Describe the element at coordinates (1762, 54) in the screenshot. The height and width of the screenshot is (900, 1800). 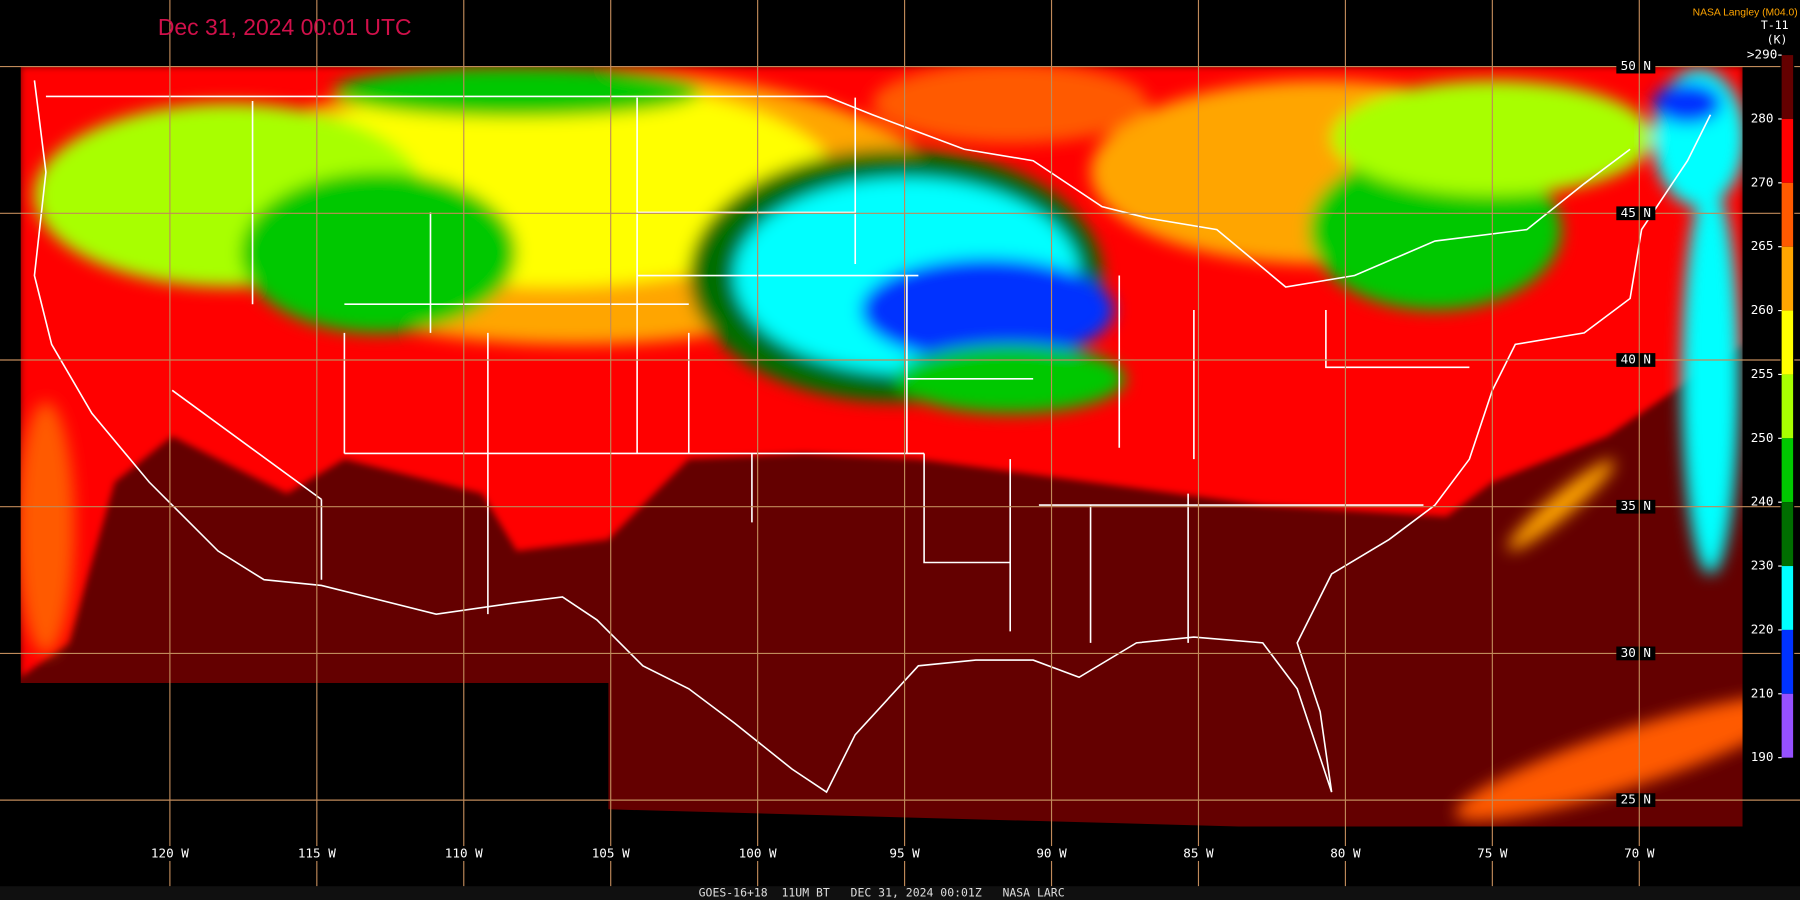
I see `colorbar-label: >290` at that location.